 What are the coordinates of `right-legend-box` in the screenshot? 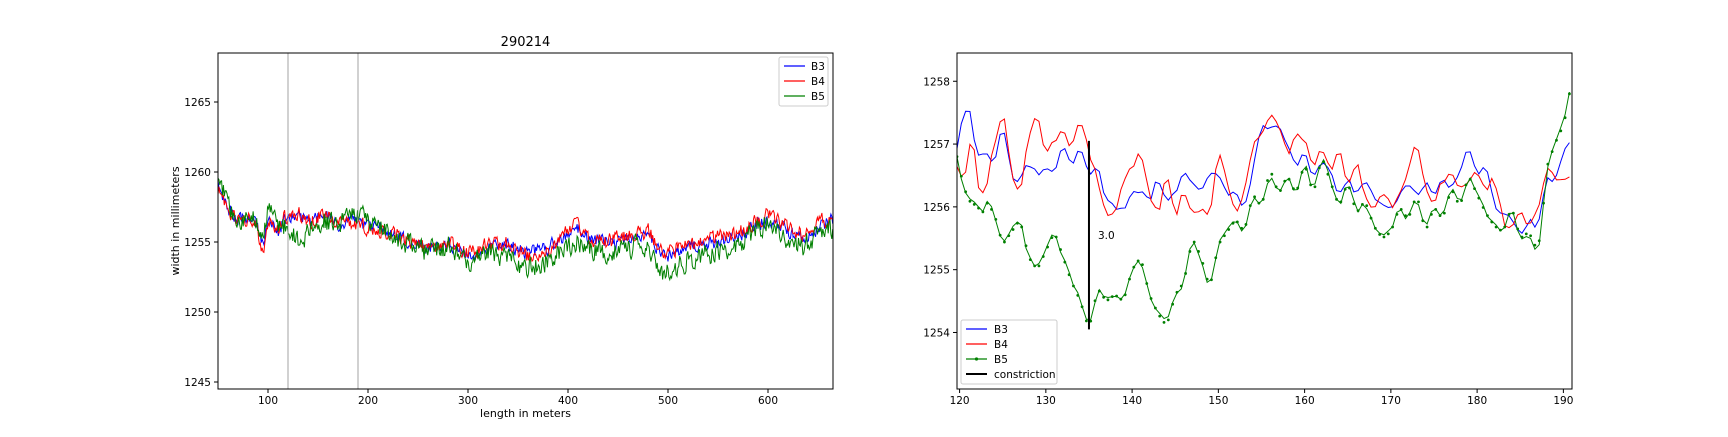 It's located at (1009, 352).